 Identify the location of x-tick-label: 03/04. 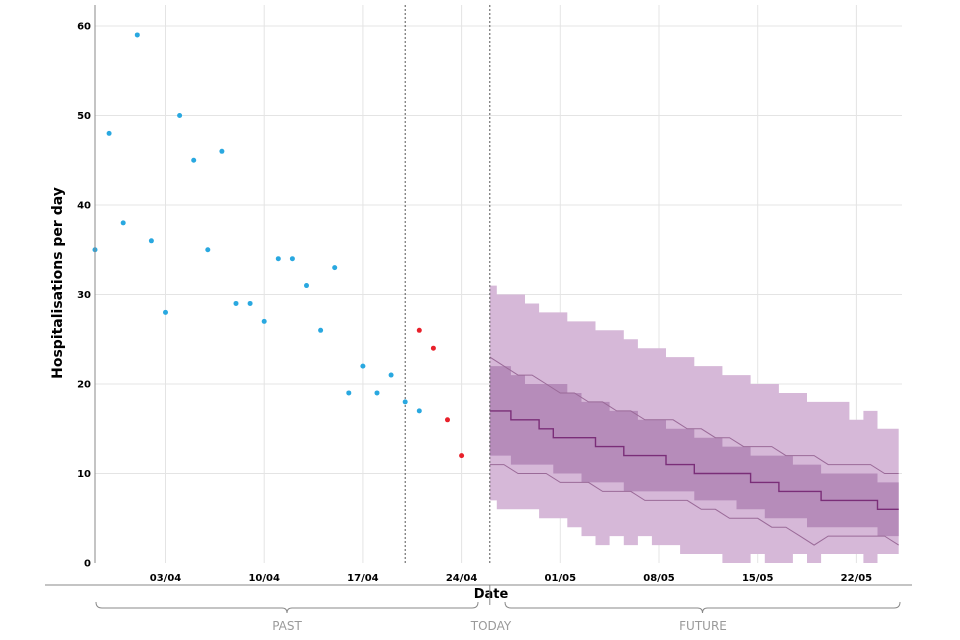
(166, 578).